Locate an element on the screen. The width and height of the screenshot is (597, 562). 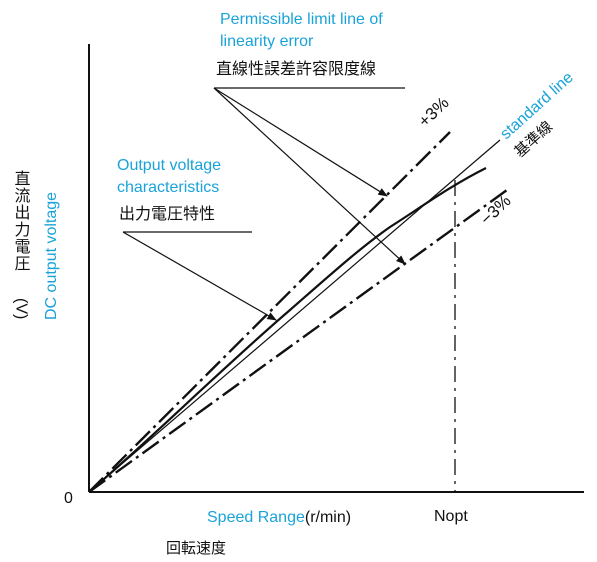
x-axis-unit: (r/min) is located at coordinates (328, 517).